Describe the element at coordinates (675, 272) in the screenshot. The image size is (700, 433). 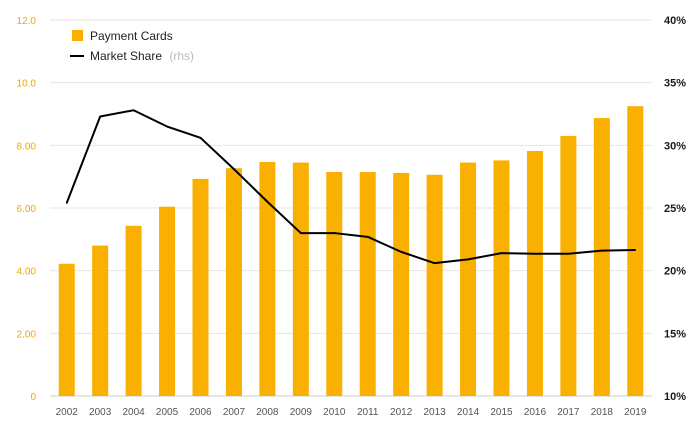
I see `right-tick-label: 20%` at that location.